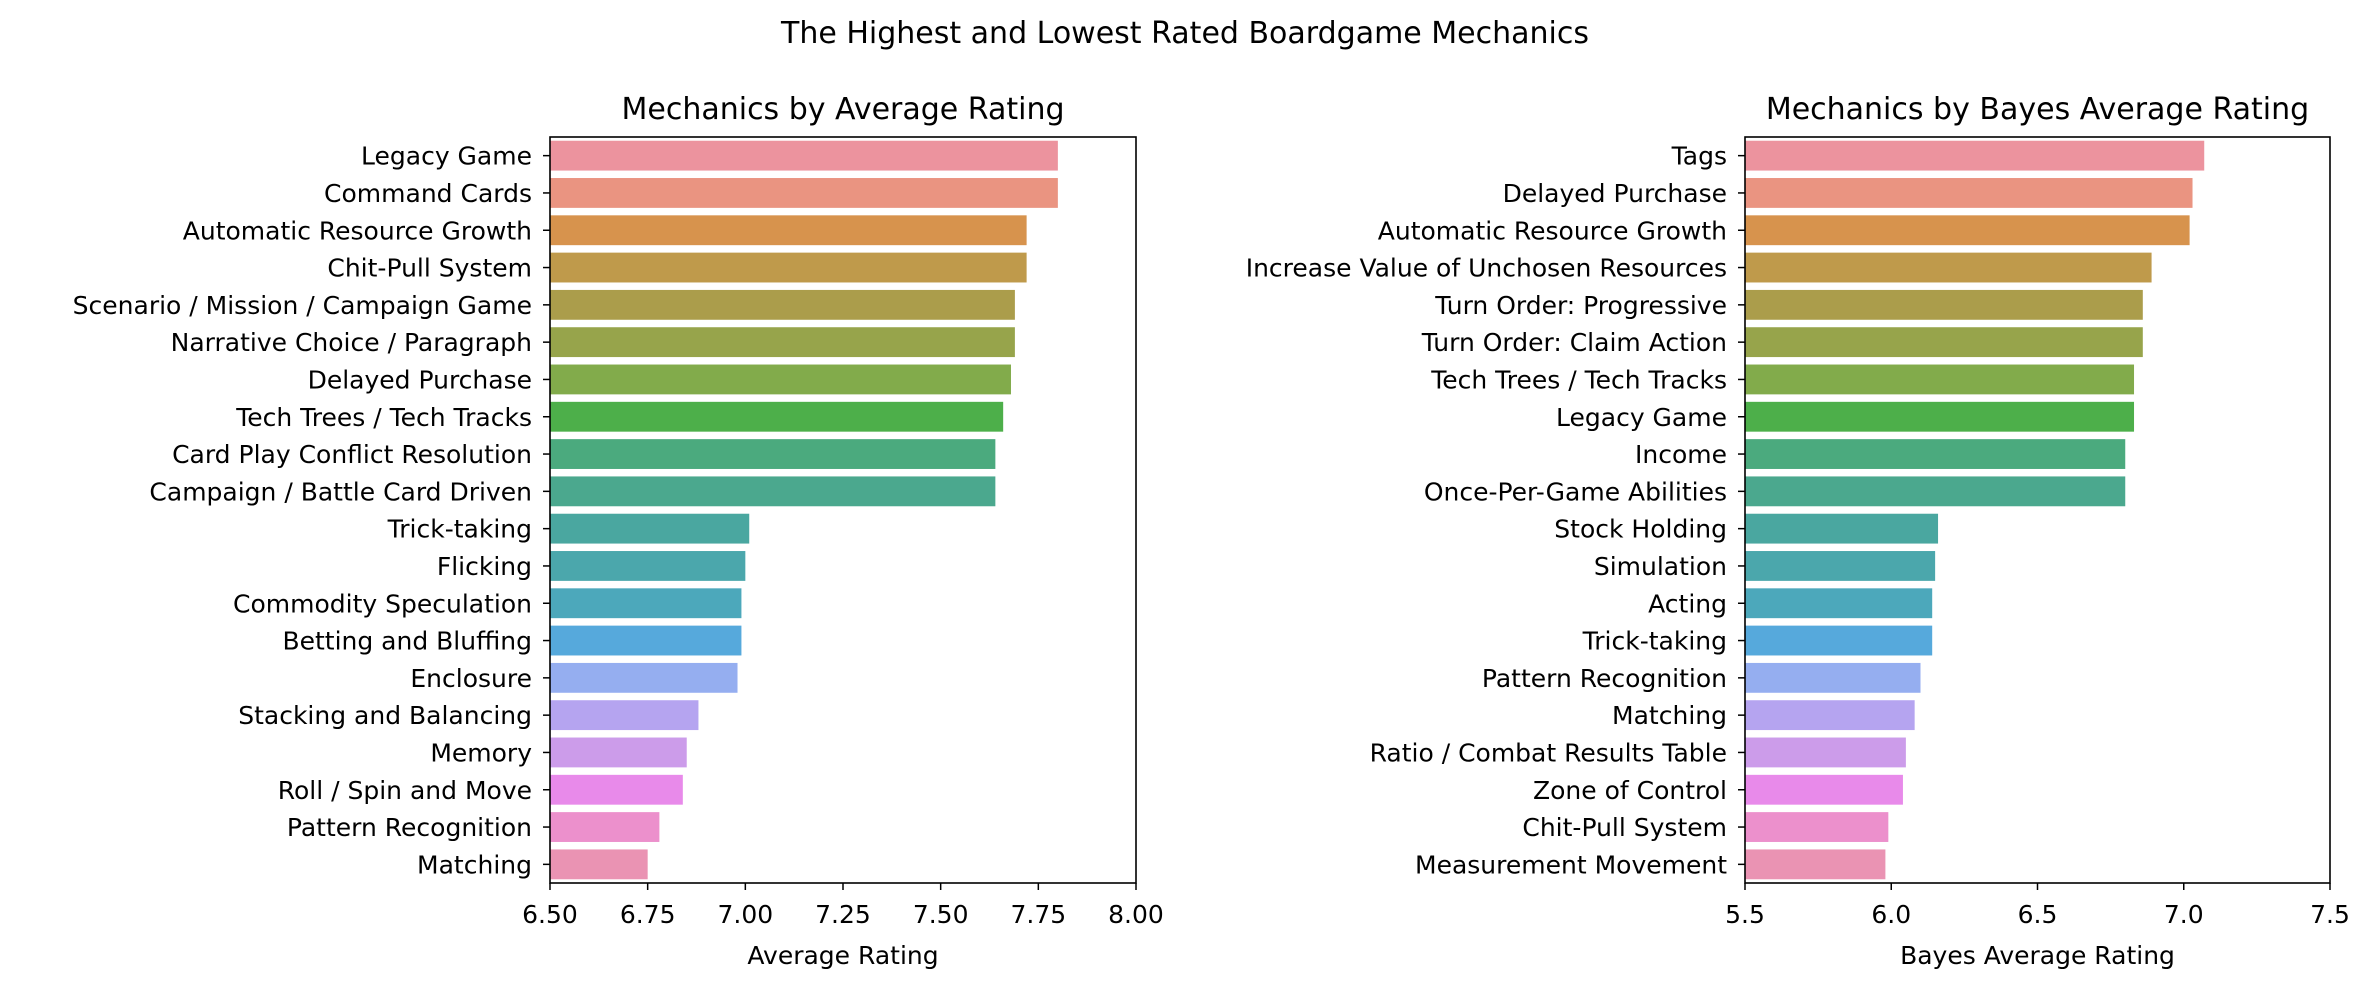 The height and width of the screenshot is (990, 2371). What do you see at coordinates (352, 454) in the screenshot?
I see `y-tick-label: Card Play Conflict Resolution` at bounding box center [352, 454].